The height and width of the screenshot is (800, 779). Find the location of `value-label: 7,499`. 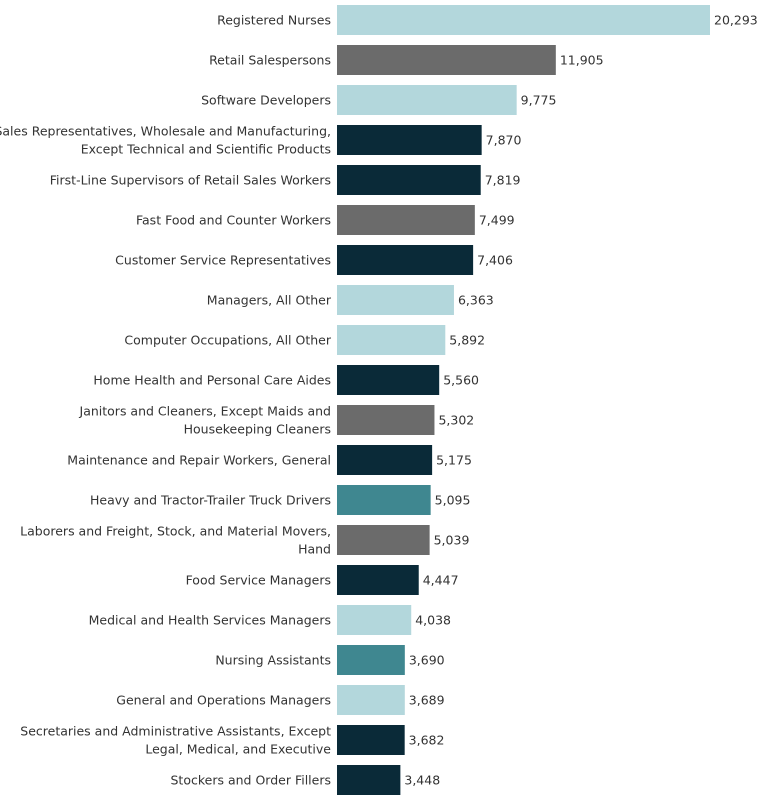

value-label: 7,499 is located at coordinates (497, 220).